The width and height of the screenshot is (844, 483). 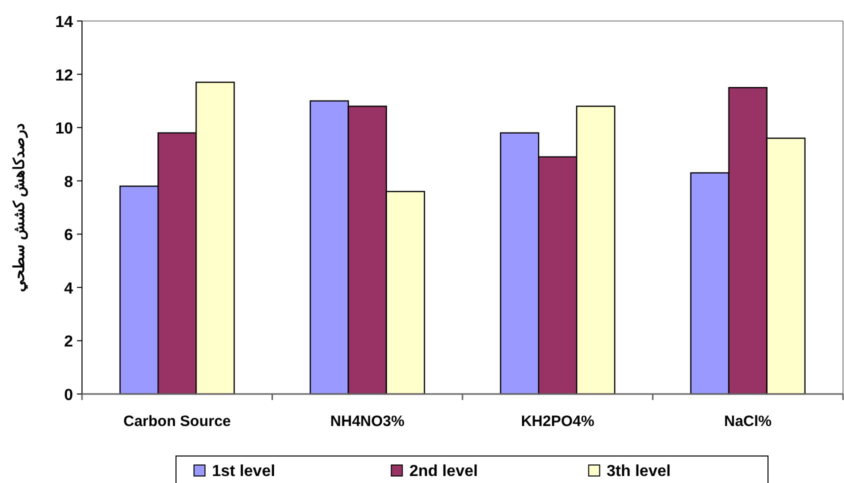 I want to click on x-tick-label: NH4NO3%, so click(x=367, y=421).